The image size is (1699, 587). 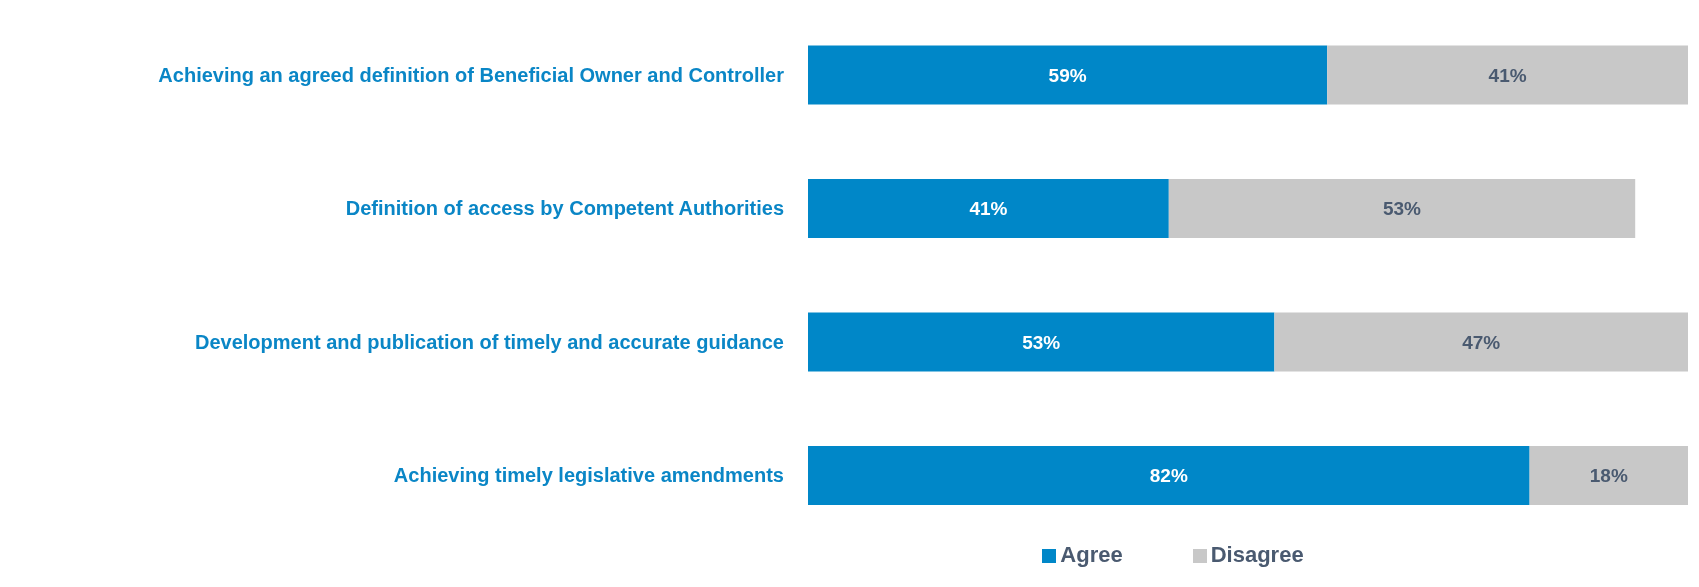 I want to click on y-tick-label: Development and publication of timely and accurate guidance, so click(x=489, y=341).